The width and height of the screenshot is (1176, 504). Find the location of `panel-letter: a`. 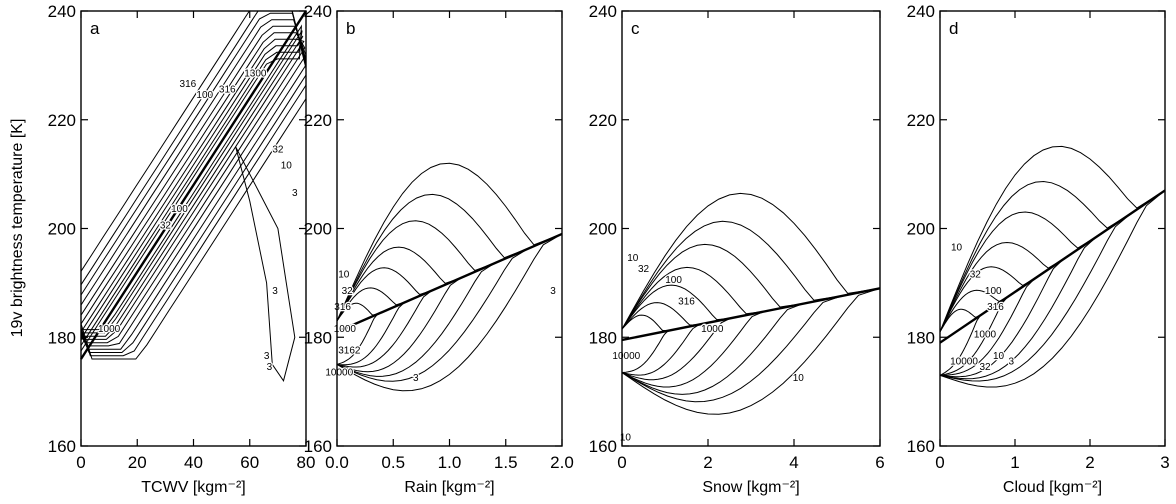

panel-letter: a is located at coordinates (95, 28).